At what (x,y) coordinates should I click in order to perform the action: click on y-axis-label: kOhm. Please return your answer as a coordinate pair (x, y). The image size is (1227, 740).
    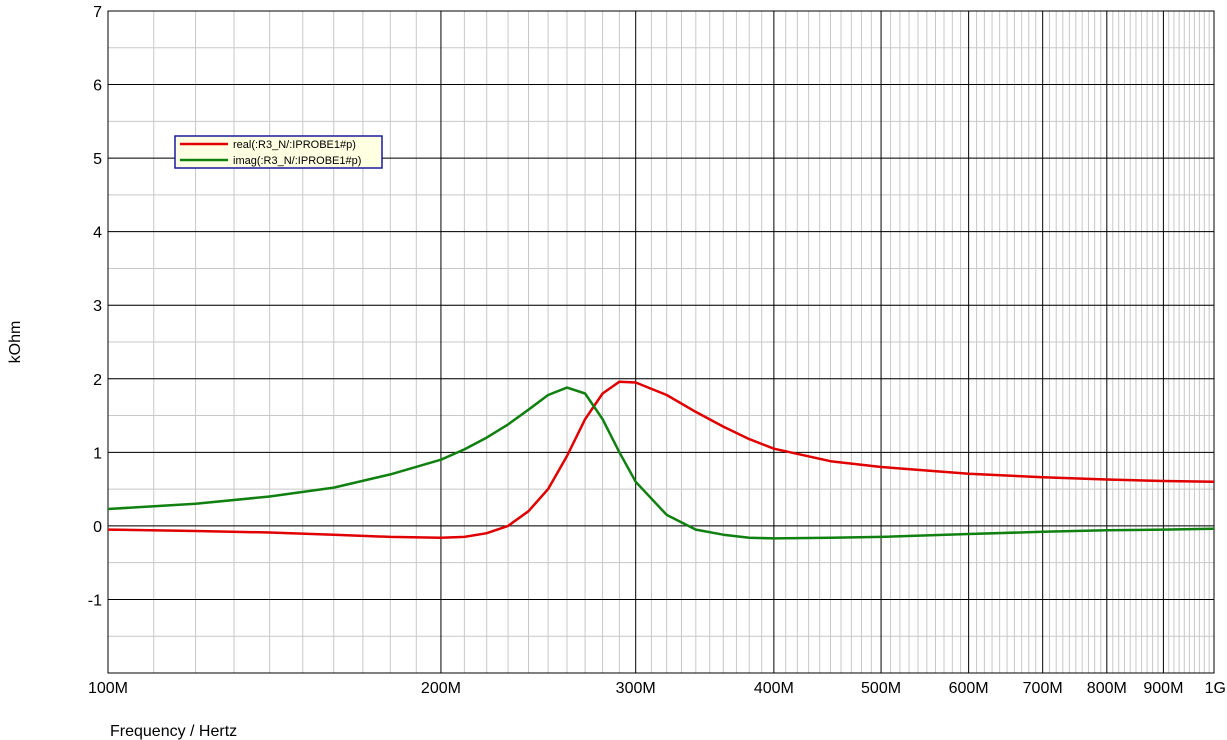
    Looking at the image, I should click on (15, 342).